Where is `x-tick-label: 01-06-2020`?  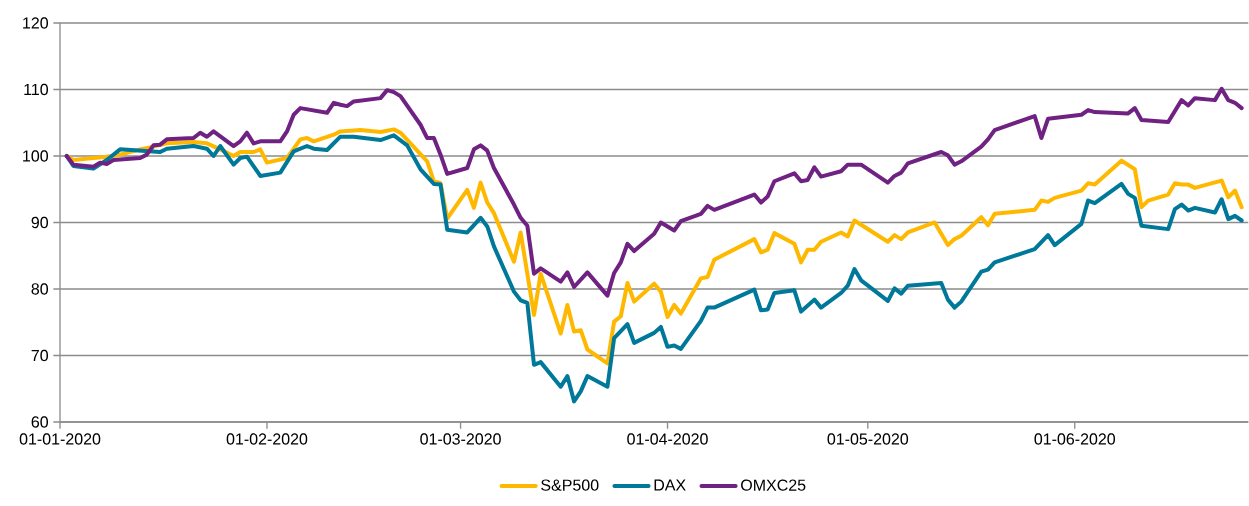 x-tick-label: 01-06-2020 is located at coordinates (1075, 439).